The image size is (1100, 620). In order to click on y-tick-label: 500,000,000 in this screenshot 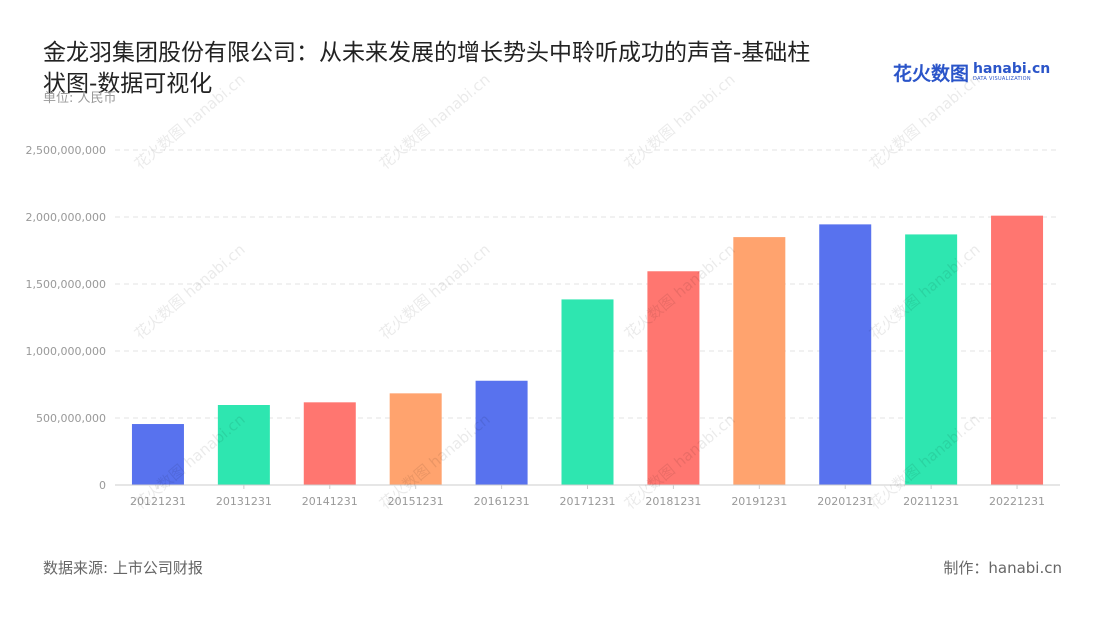, I will do `click(71, 418)`.